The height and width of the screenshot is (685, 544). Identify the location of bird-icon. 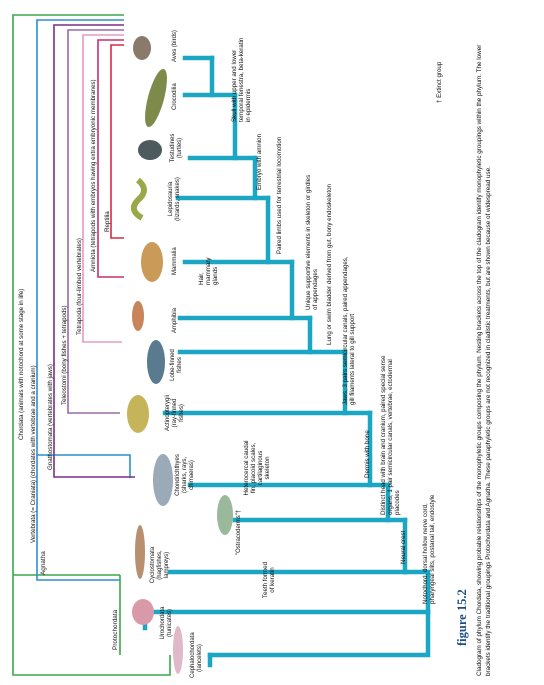
(142, 48).